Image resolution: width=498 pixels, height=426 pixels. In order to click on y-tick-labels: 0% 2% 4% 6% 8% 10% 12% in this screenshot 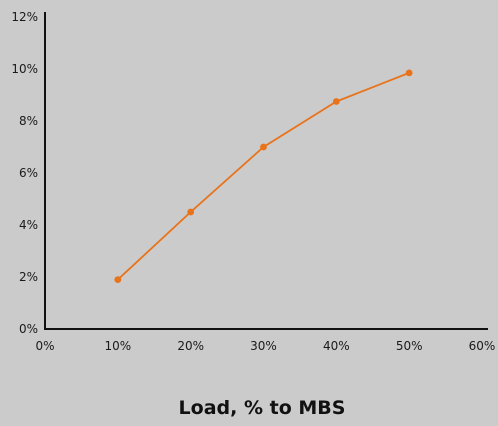, I will do `click(24, 173)`.